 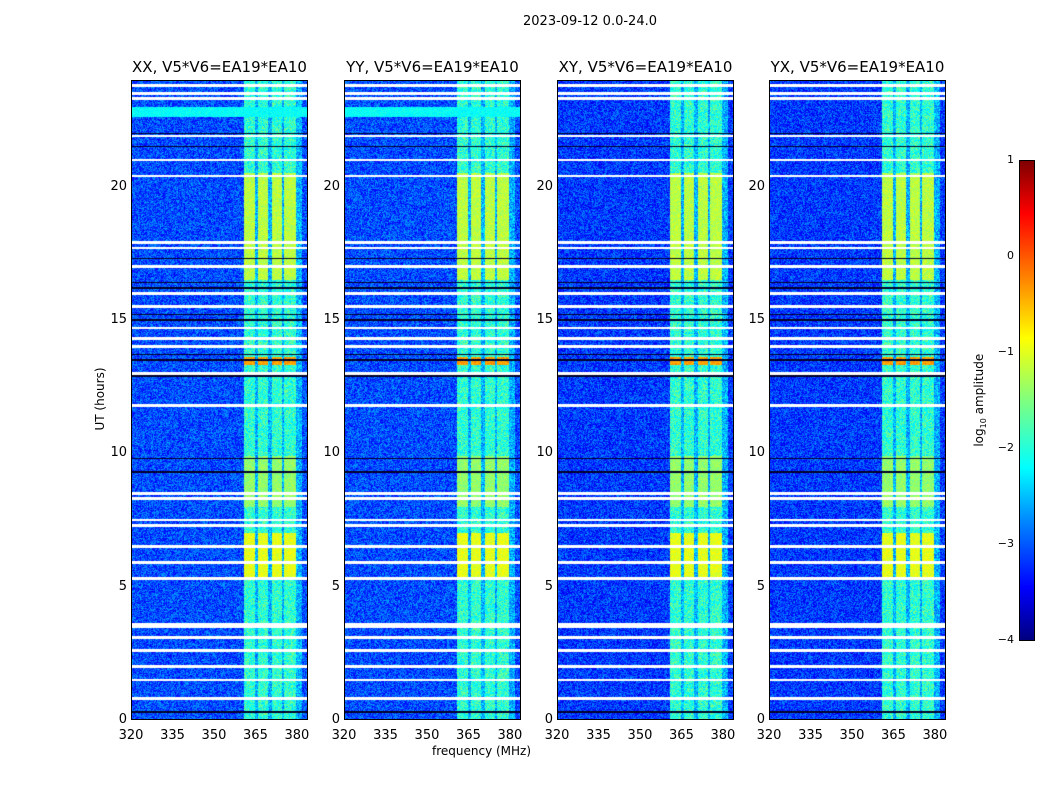 What do you see at coordinates (857, 67) in the screenshot?
I see `panel-title: YX, V5*V6=EA19*EA10` at bounding box center [857, 67].